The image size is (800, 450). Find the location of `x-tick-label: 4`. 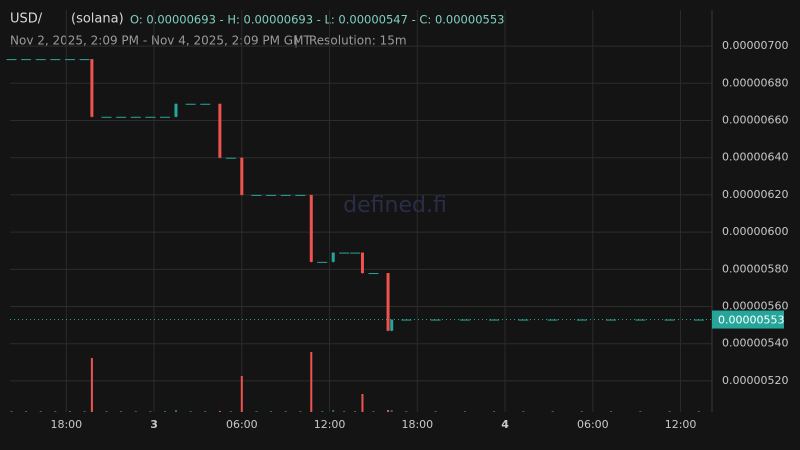

x-tick-label: 4 is located at coordinates (505, 424).